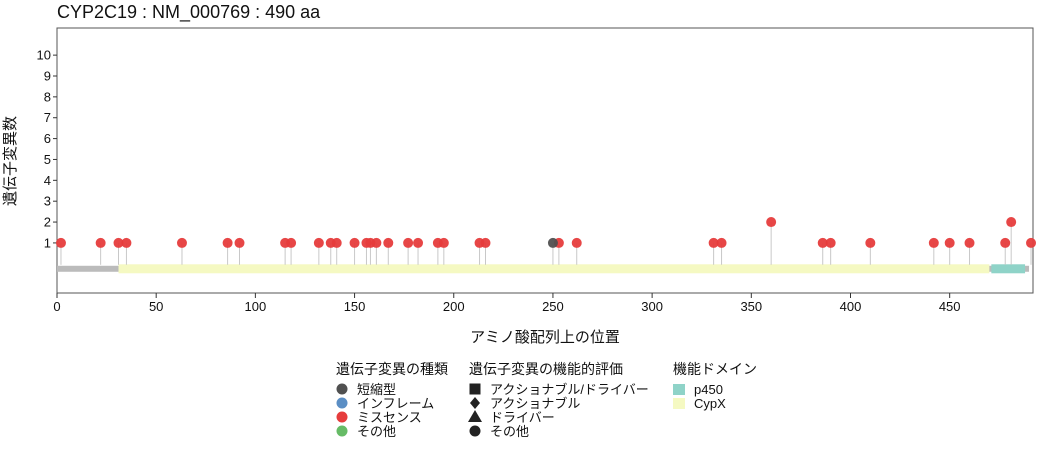 This screenshot has height=450, width=1039. I want to click on x-tick-label: 0, so click(56, 306).